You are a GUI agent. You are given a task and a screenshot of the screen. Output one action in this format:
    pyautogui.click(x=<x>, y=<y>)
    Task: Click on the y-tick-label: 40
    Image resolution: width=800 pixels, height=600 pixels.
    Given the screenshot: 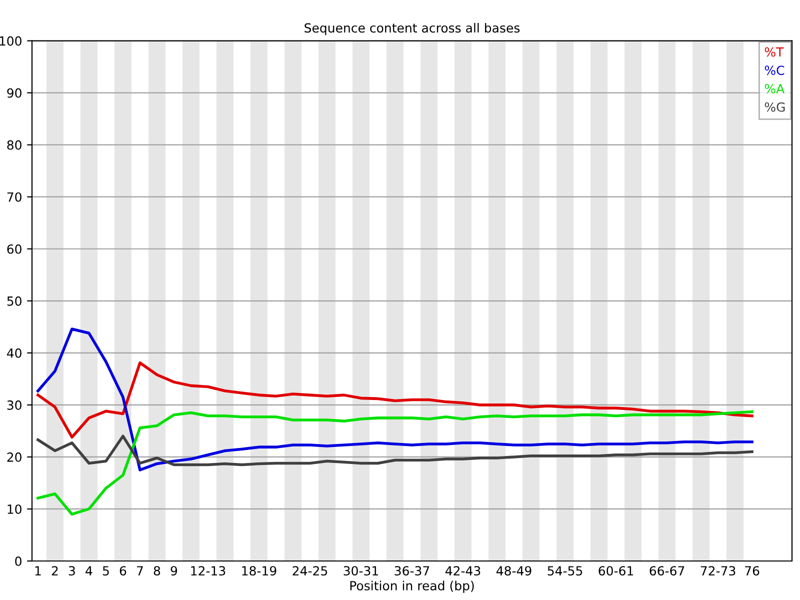 What is the action you would take?
    pyautogui.click(x=14, y=353)
    